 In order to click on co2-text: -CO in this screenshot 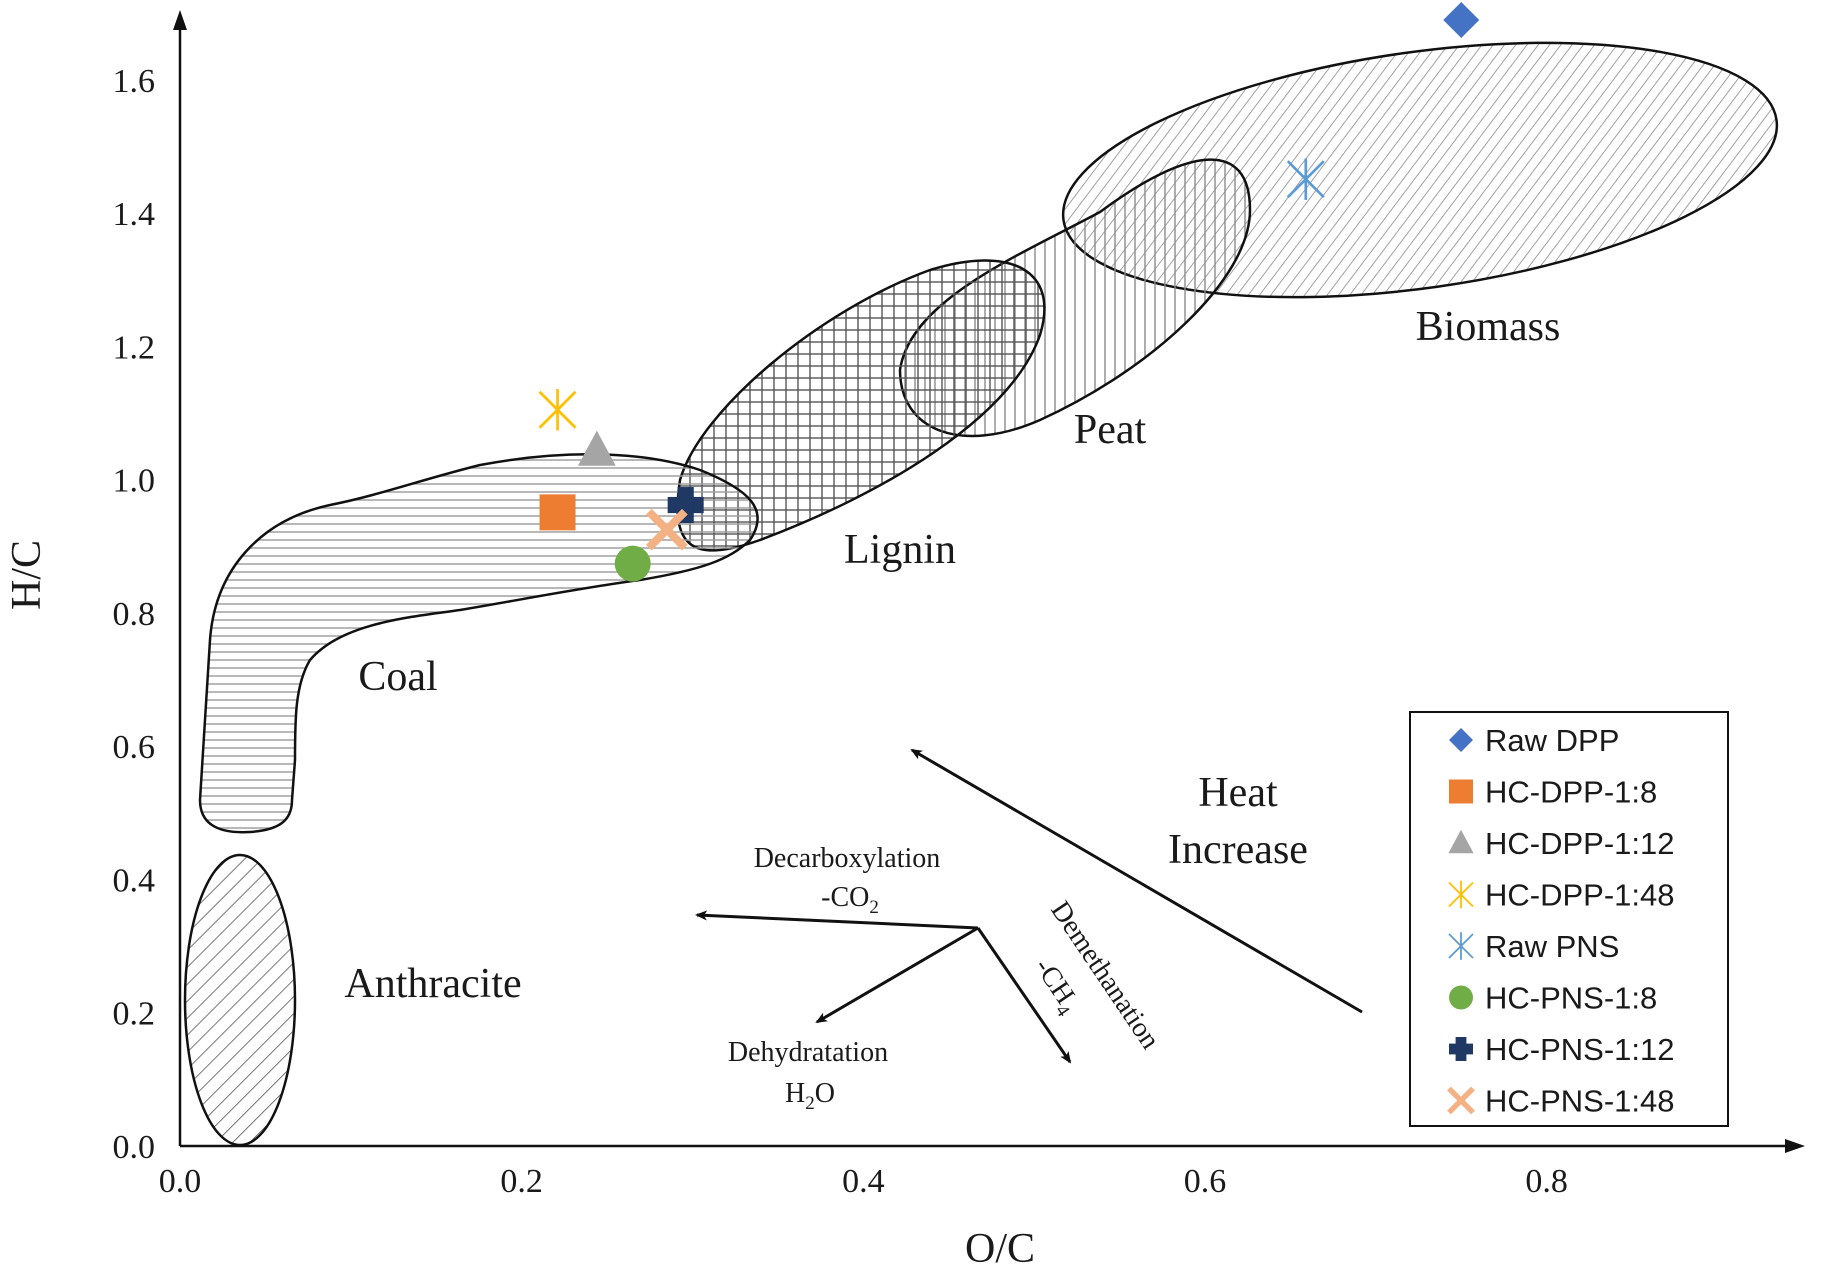, I will do `click(845, 897)`.